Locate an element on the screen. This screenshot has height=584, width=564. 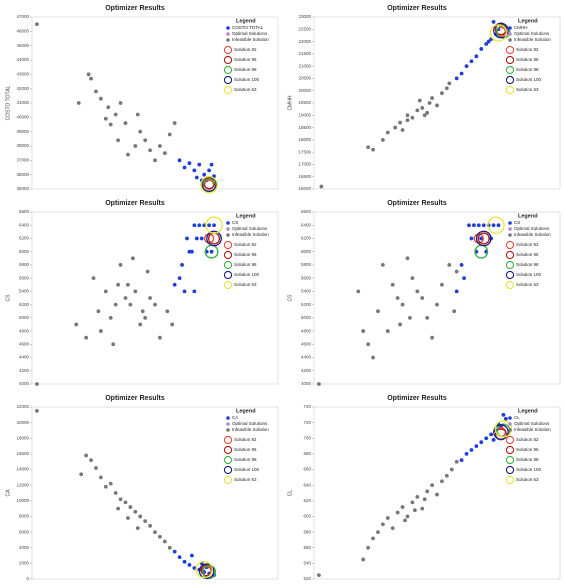
legend-label: Solution 100 is located at coordinates (529, 79).